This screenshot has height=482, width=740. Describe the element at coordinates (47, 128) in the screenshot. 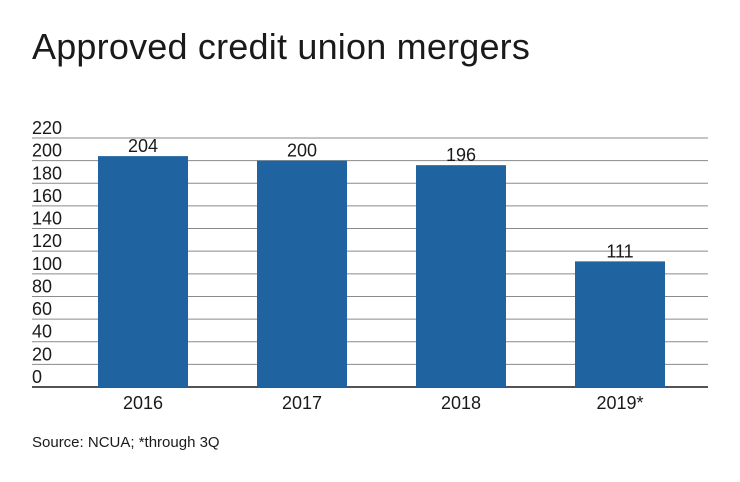

I see `y-tick-label: 220` at that location.